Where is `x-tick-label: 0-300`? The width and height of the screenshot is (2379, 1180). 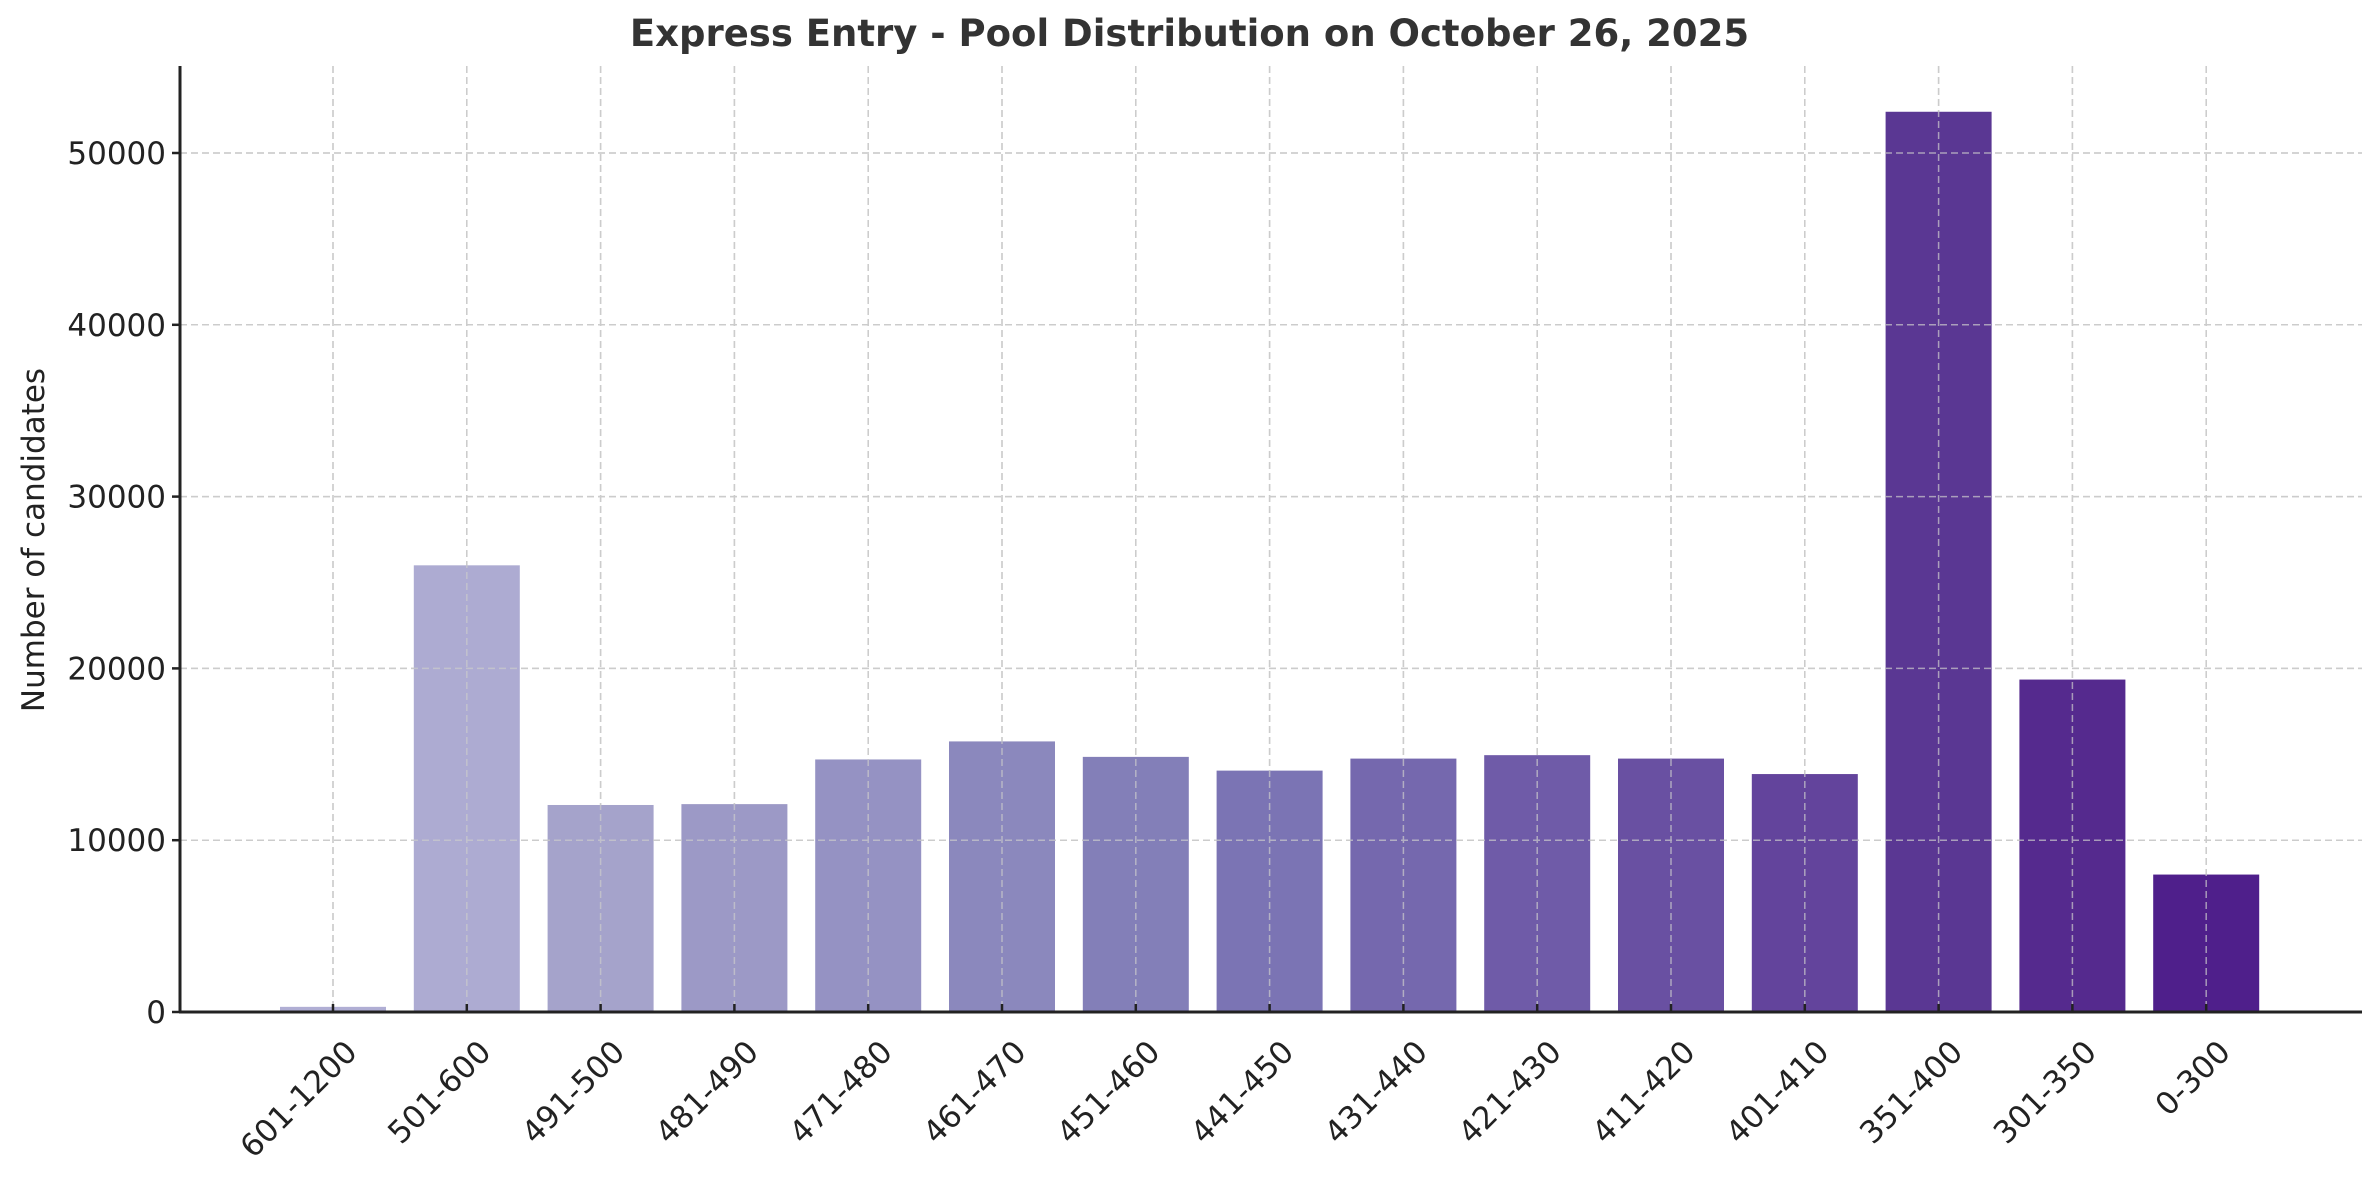 x-tick-label: 0-300 is located at coordinates (2193, 1078).